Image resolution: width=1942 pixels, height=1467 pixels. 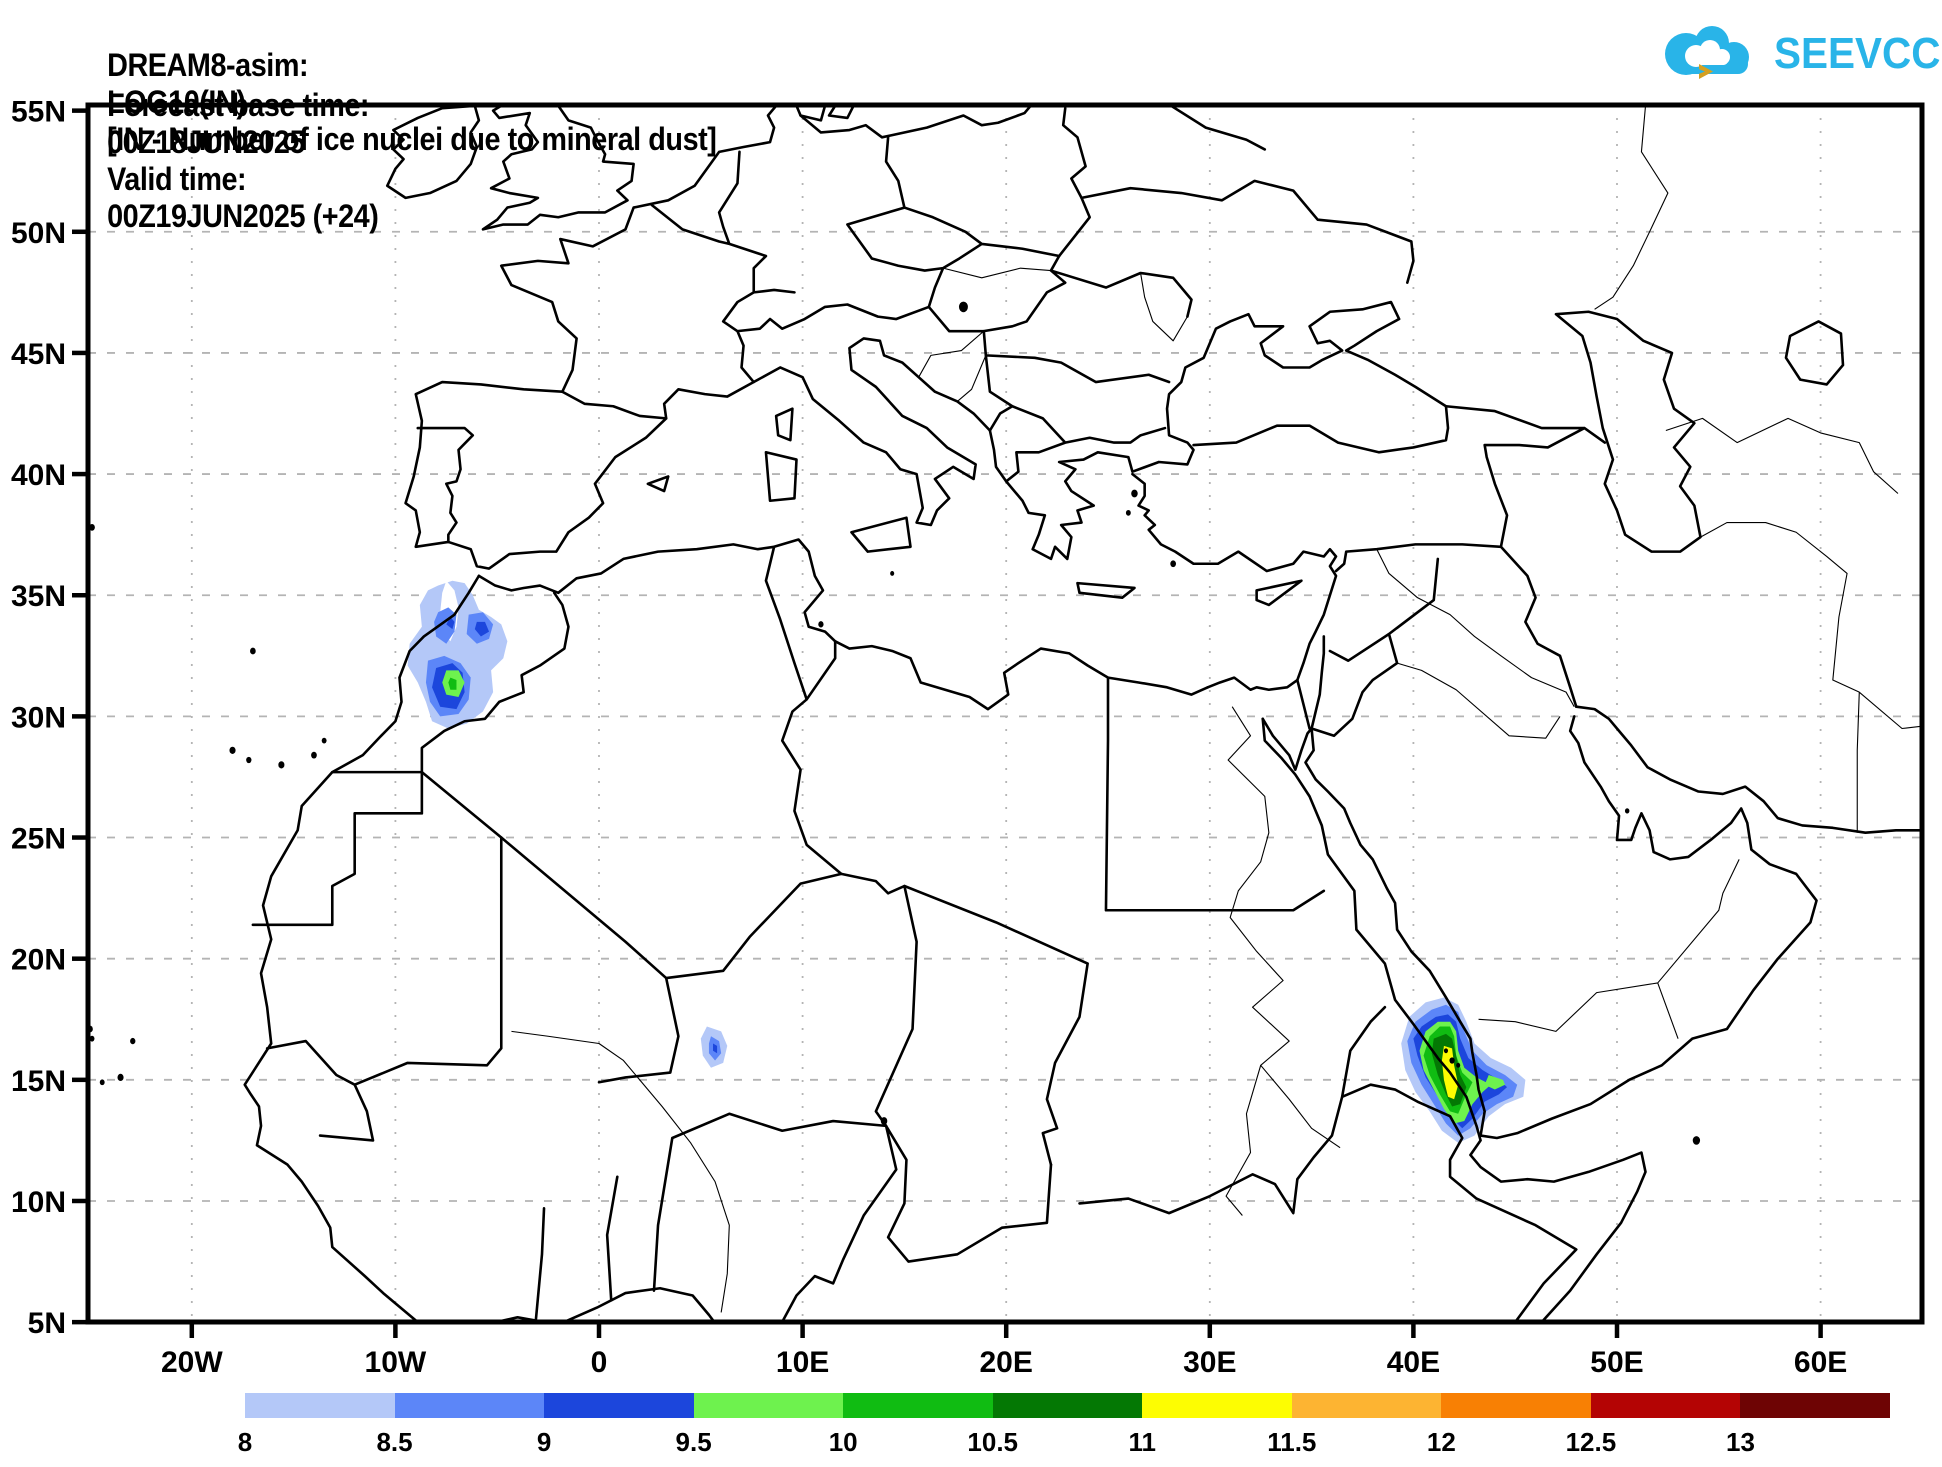 I want to click on malta, so click(x=892, y=573).